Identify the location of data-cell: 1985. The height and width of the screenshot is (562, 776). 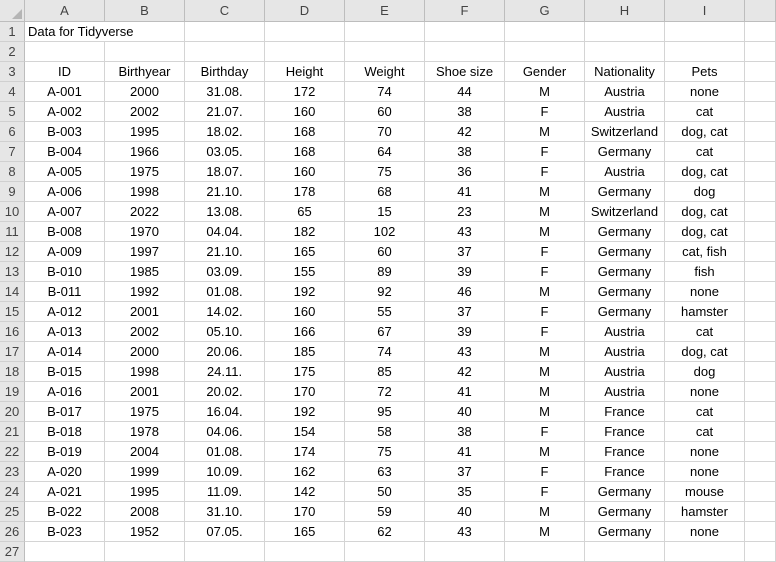
(145, 272).